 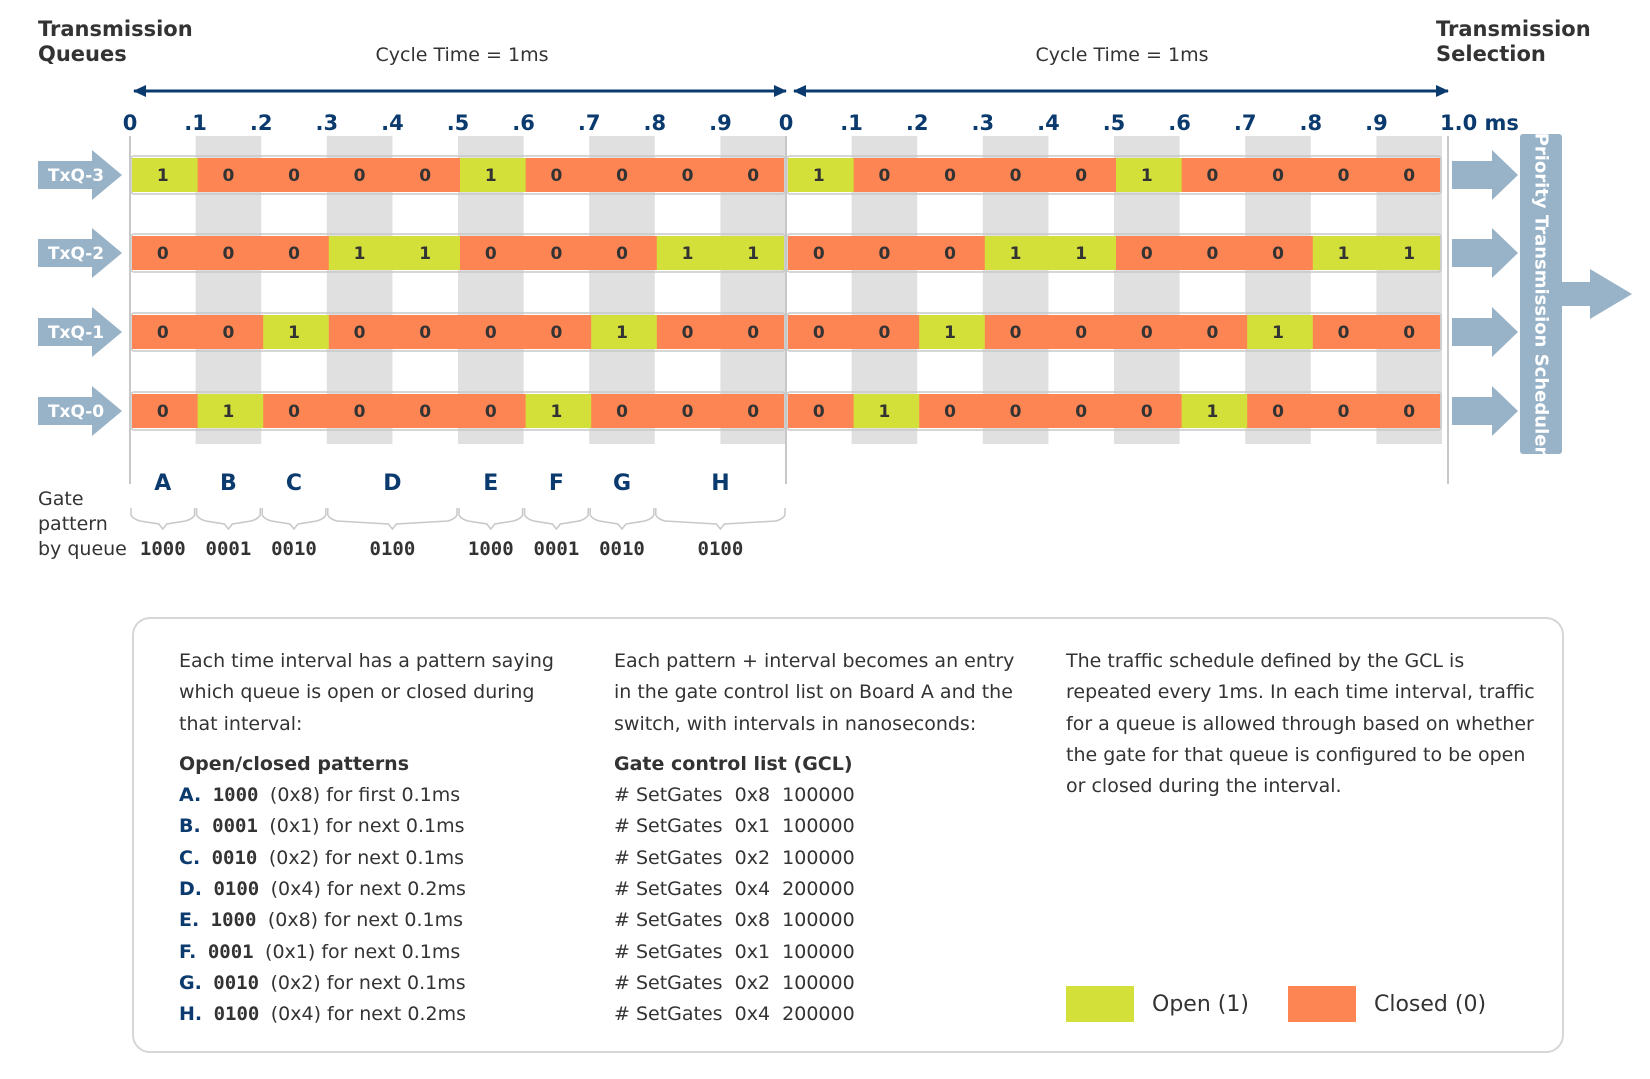 I want to click on interval-d: D 0100, so click(x=392, y=515).